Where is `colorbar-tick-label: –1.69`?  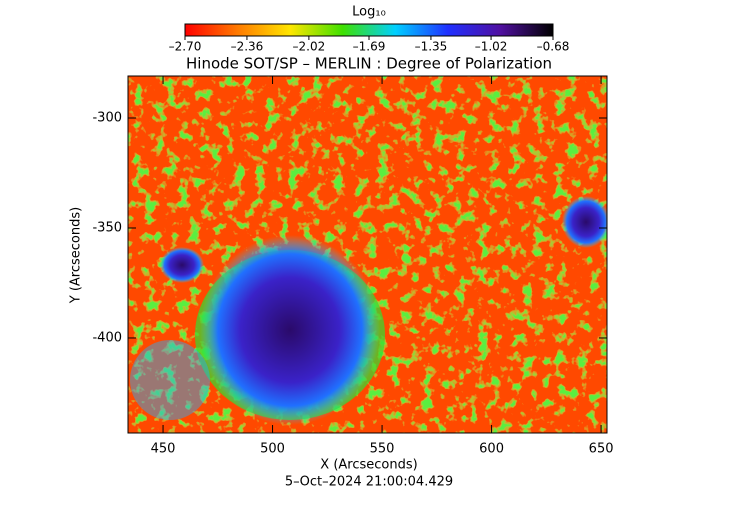
colorbar-tick-label: –1.69 is located at coordinates (369, 47).